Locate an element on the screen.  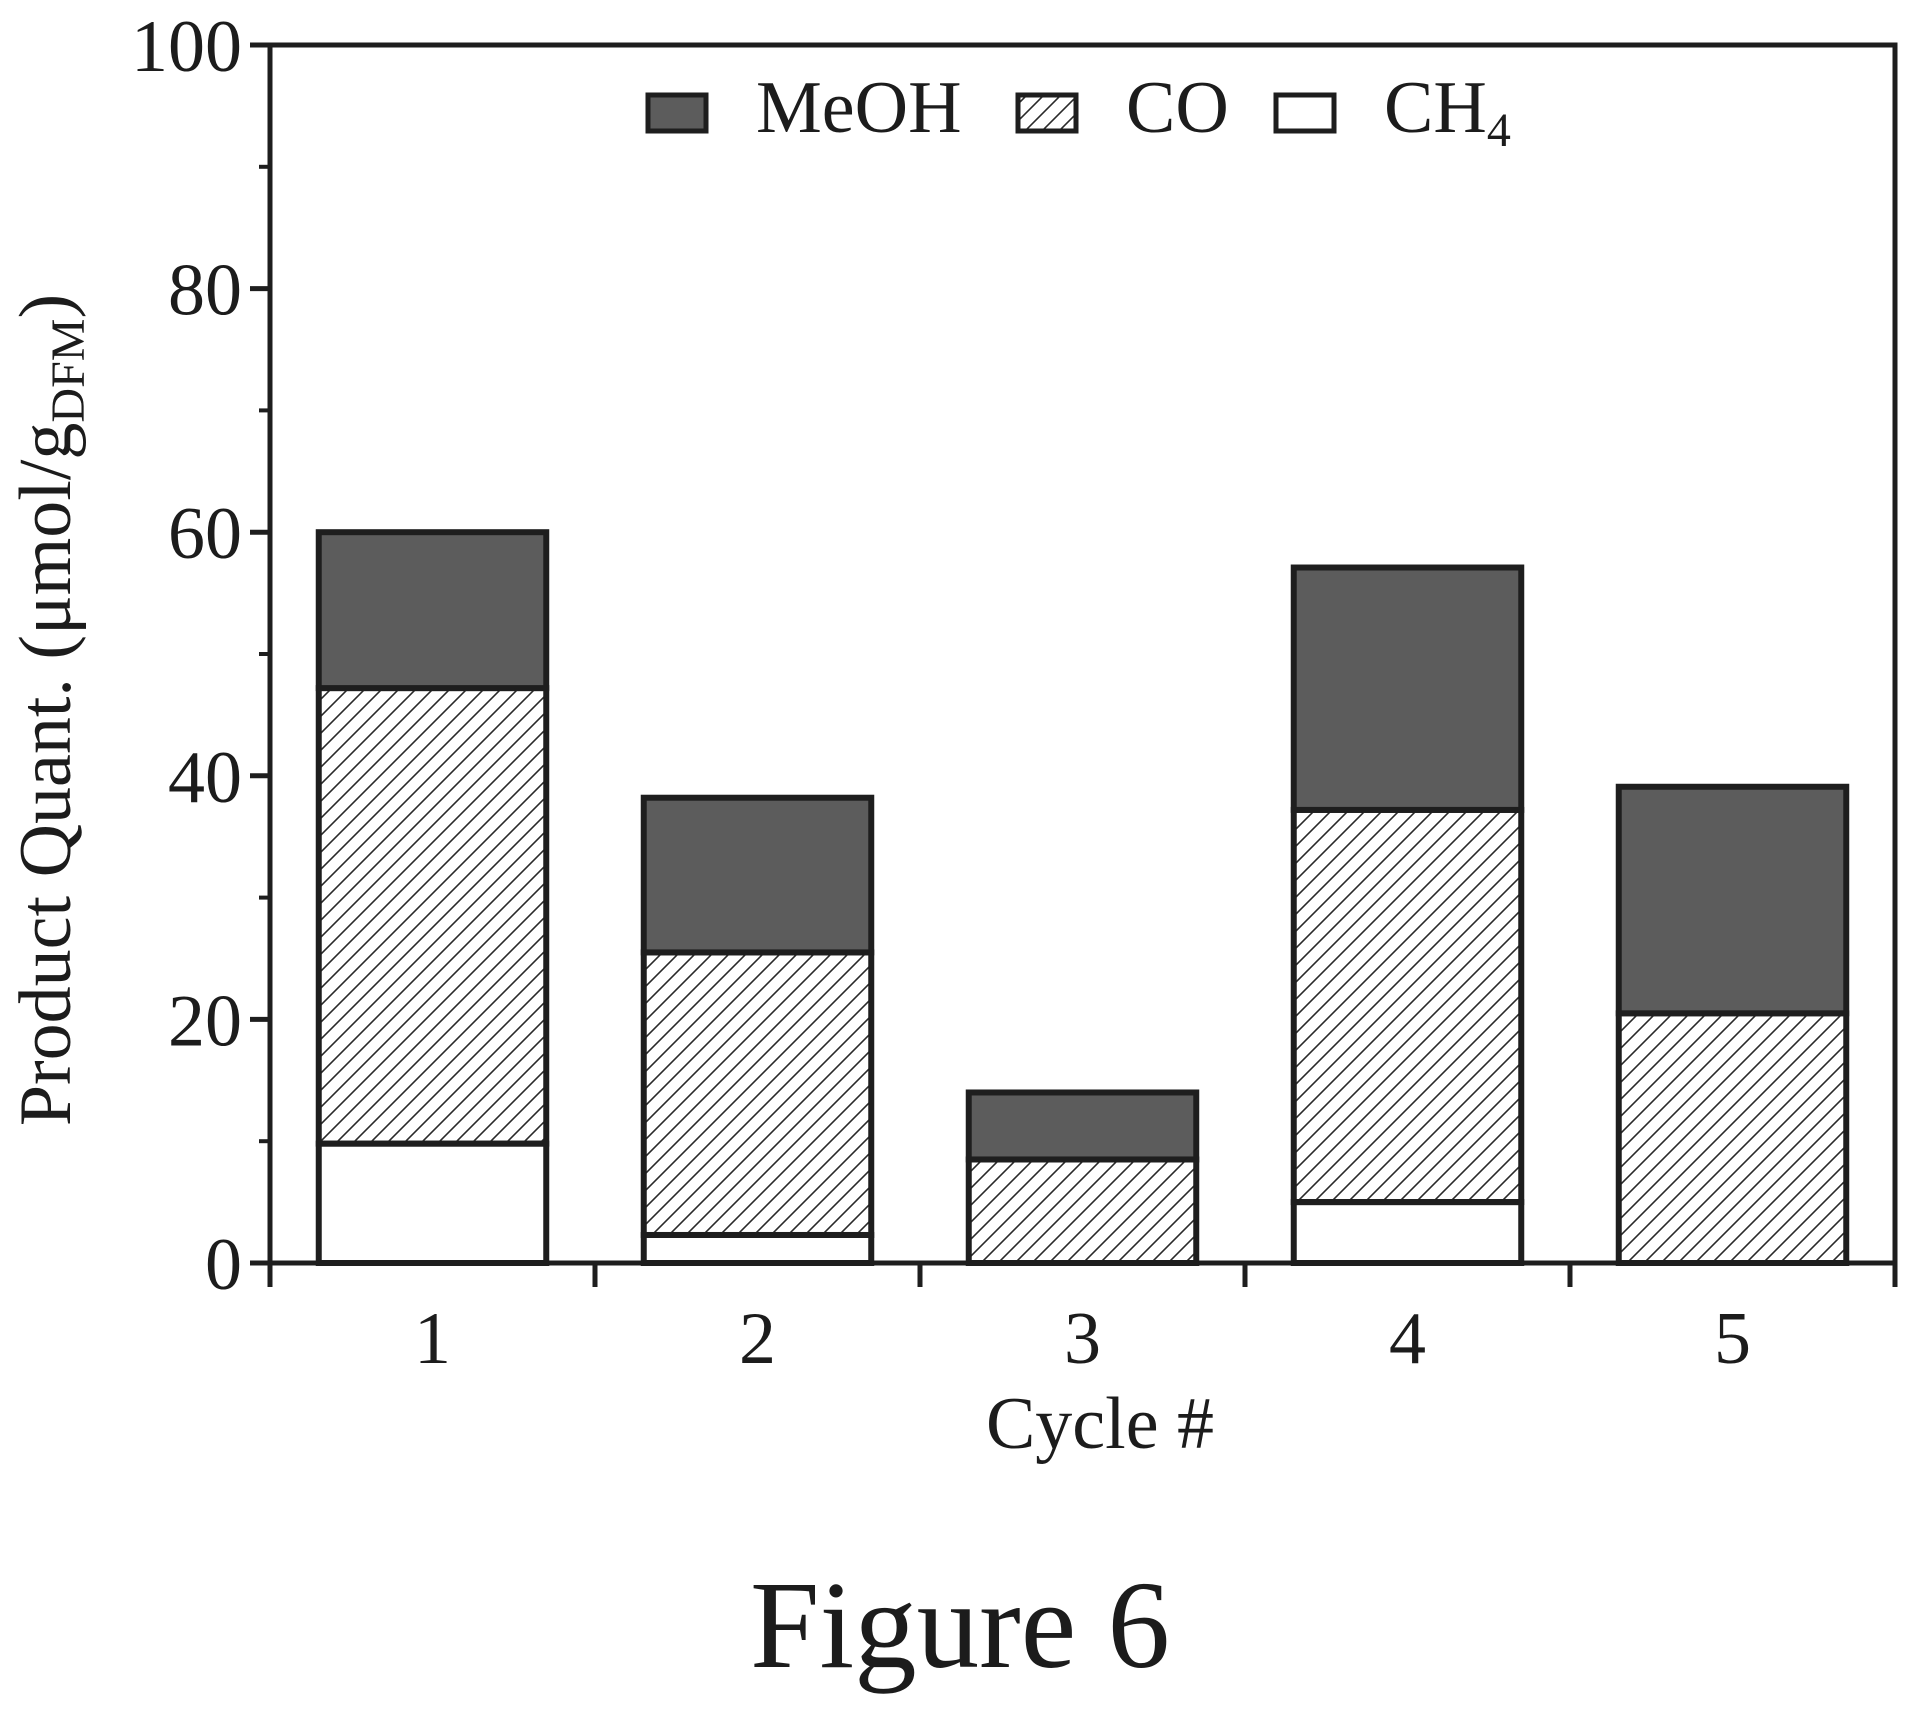
y-axis-label: Product Quant. (μmol/gDFM) is located at coordinates (50, 710).